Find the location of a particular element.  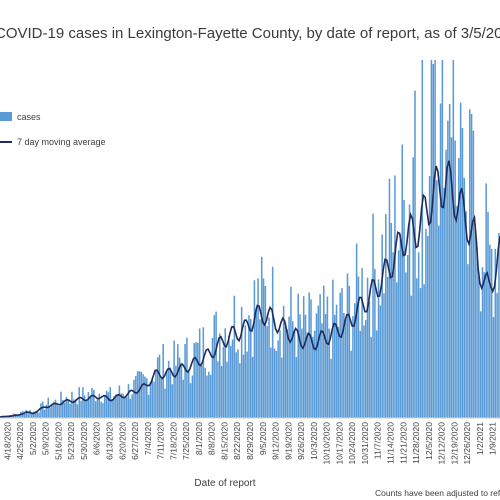

x-tick-label: 7/18/2020 is located at coordinates (173, 441).